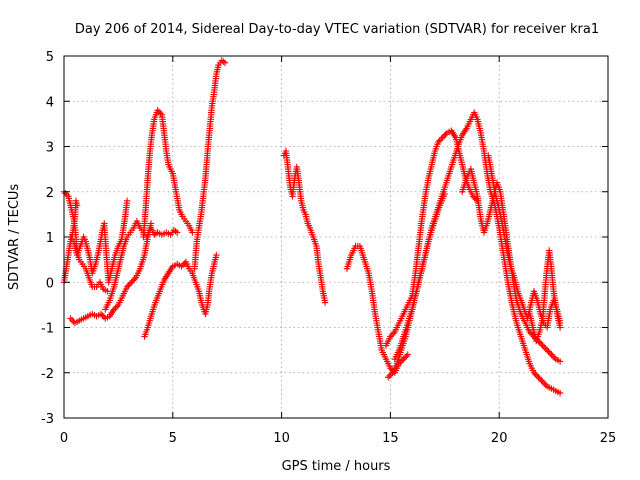  Describe the element at coordinates (14, 237) in the screenshot. I see `y-axis-label: SDTVAR / TECUs` at that location.